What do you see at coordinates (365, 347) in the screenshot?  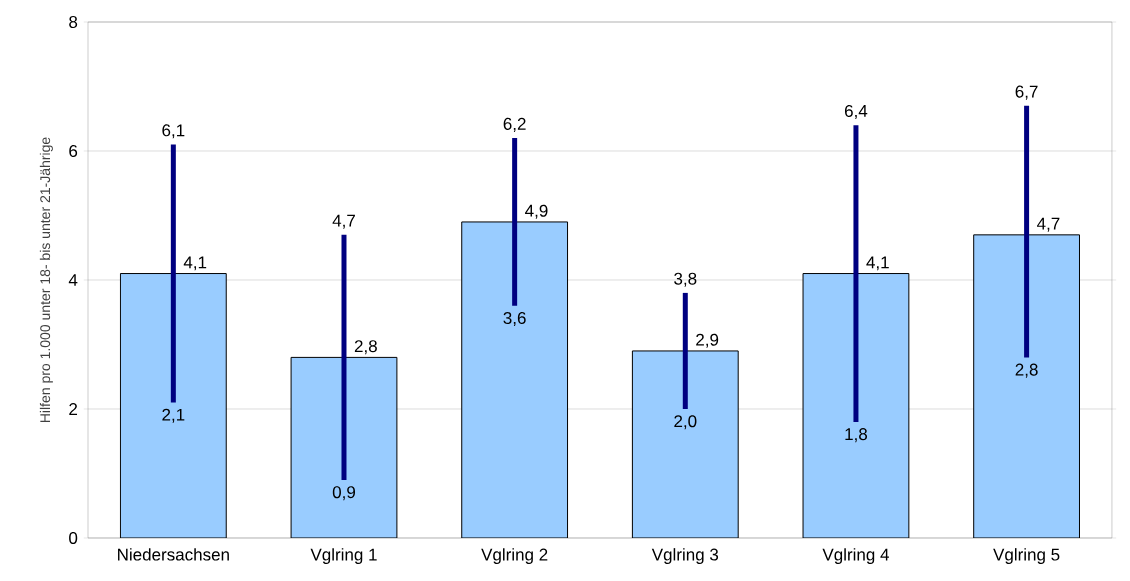 I see `data-label: 2,8` at bounding box center [365, 347].